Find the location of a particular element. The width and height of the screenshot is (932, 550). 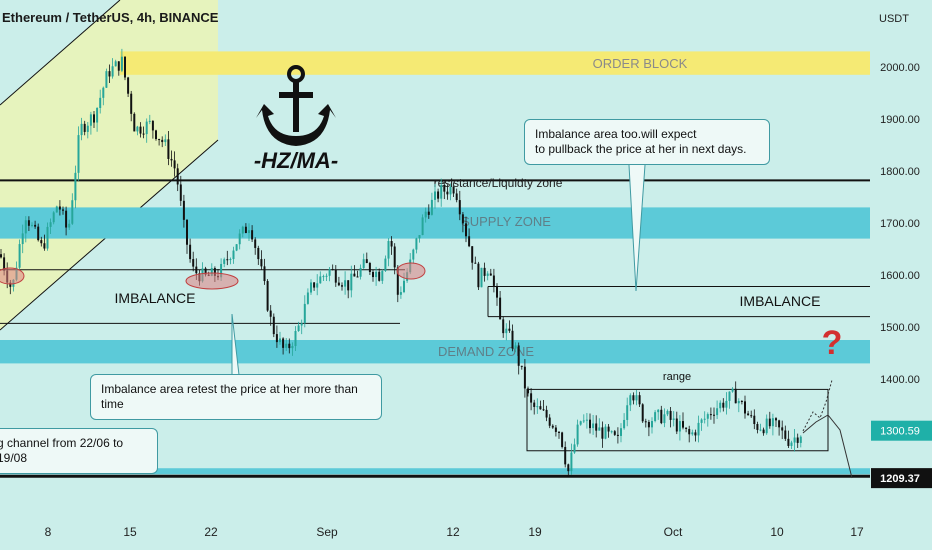

chart-title: Ethereum / TetherUS, 4h, BINANCE is located at coordinates (110, 17).